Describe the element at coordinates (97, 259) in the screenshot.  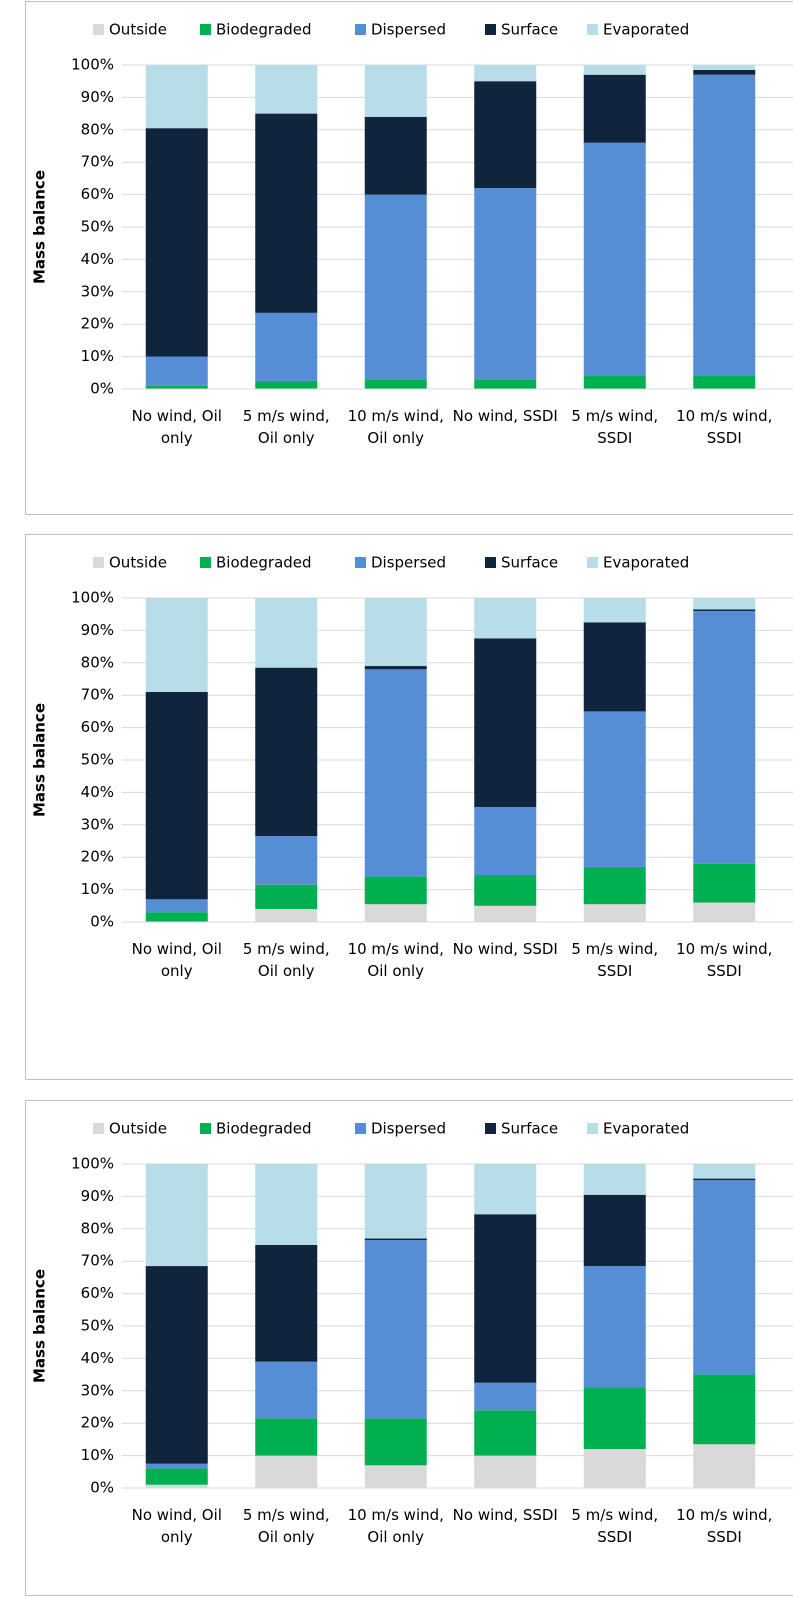
I see `y-tick-label: 40%` at that location.